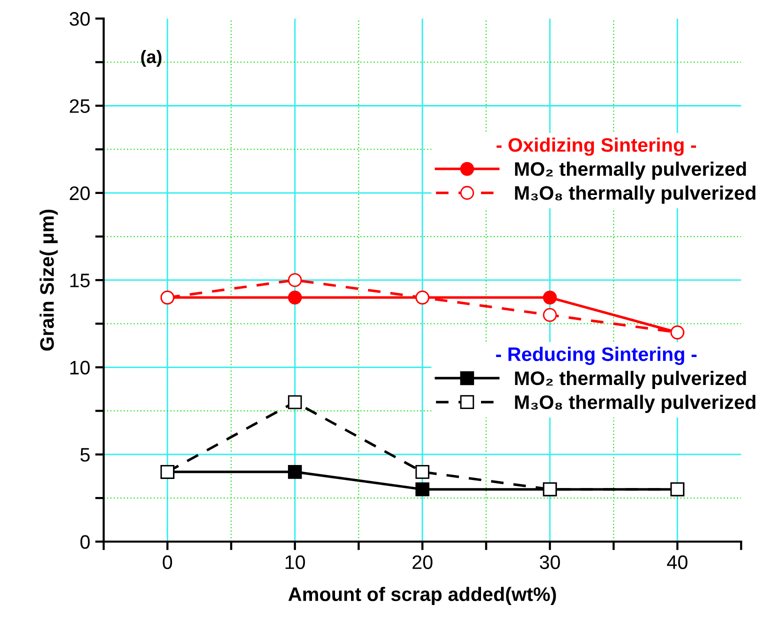  What do you see at coordinates (422, 562) in the screenshot?
I see `x-tick-label: 20` at bounding box center [422, 562].